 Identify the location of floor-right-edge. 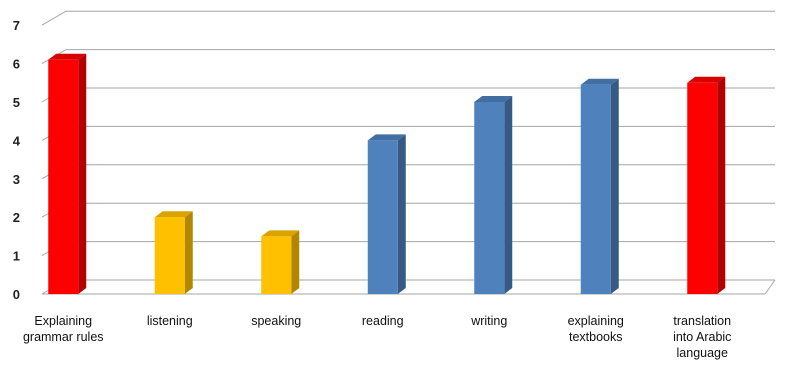
(770, 287).